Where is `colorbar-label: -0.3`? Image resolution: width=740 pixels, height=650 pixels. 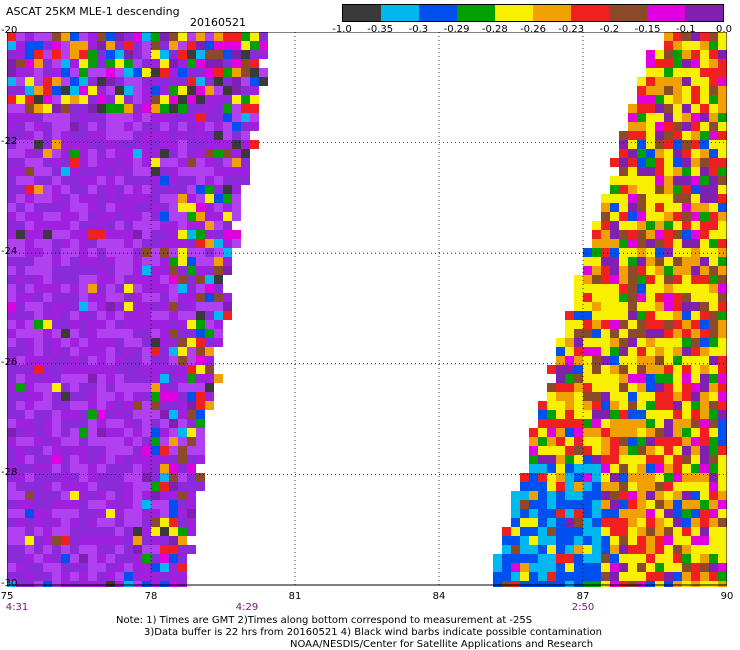
colorbar-label: -0.3 is located at coordinates (418, 29).